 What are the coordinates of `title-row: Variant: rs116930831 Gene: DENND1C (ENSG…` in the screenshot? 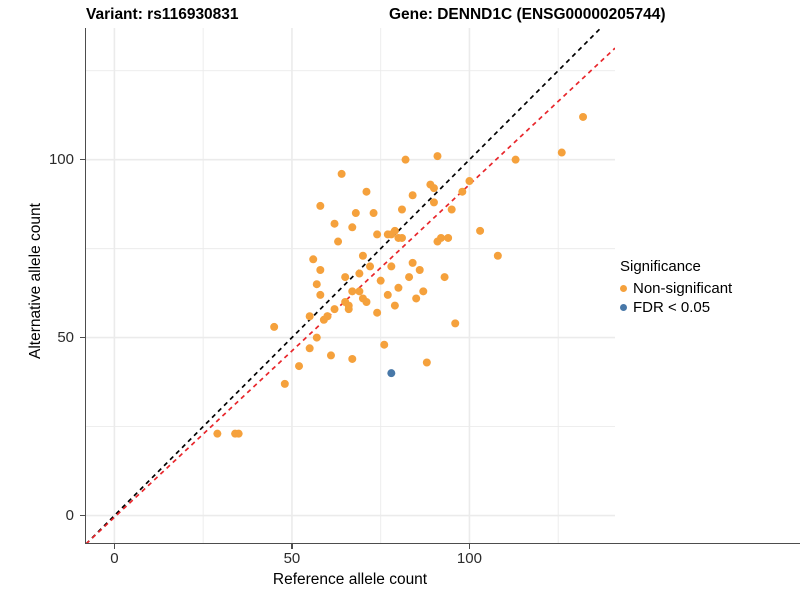 It's located at (400, 16).